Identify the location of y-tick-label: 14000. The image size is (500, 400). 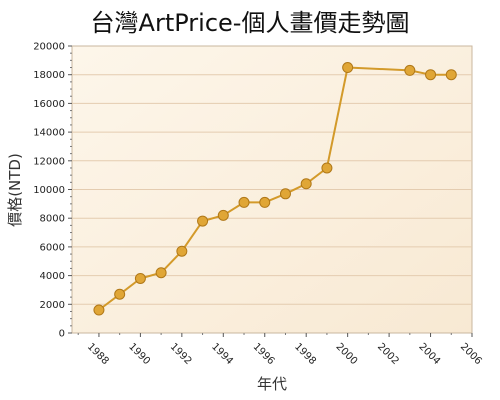
(49, 133).